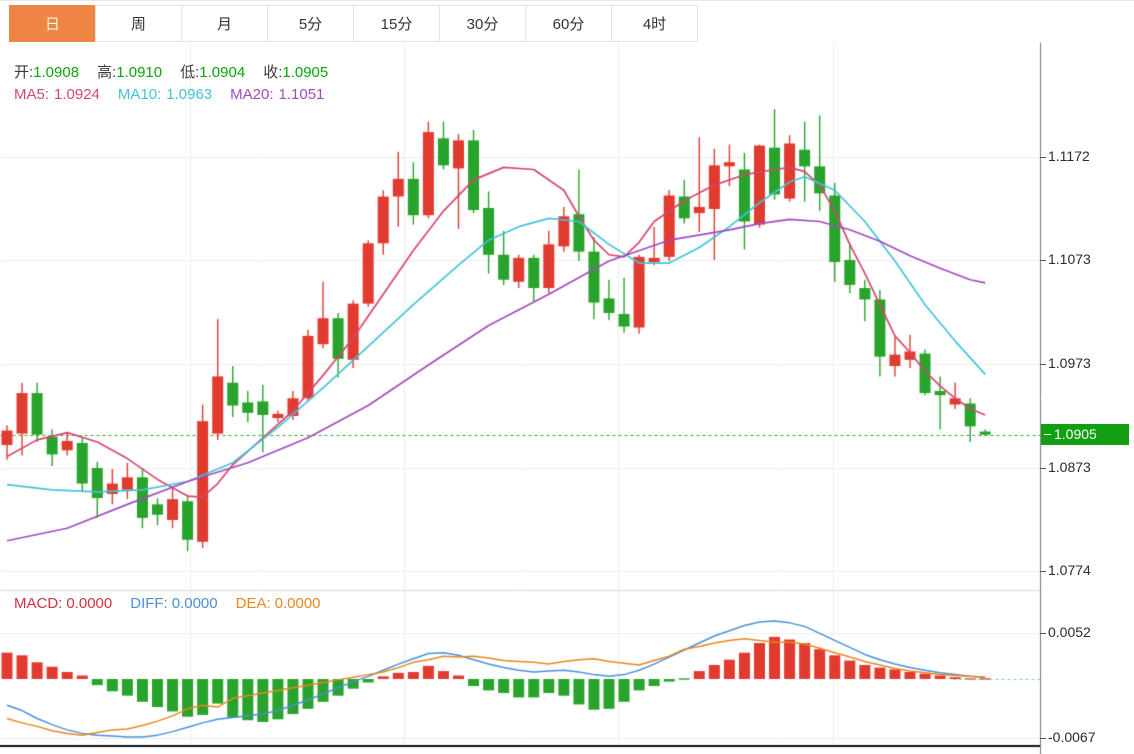 The height and width of the screenshot is (754, 1134). Describe the element at coordinates (190, 72) in the screenshot. I see `ohlc-label: 低:` at that location.